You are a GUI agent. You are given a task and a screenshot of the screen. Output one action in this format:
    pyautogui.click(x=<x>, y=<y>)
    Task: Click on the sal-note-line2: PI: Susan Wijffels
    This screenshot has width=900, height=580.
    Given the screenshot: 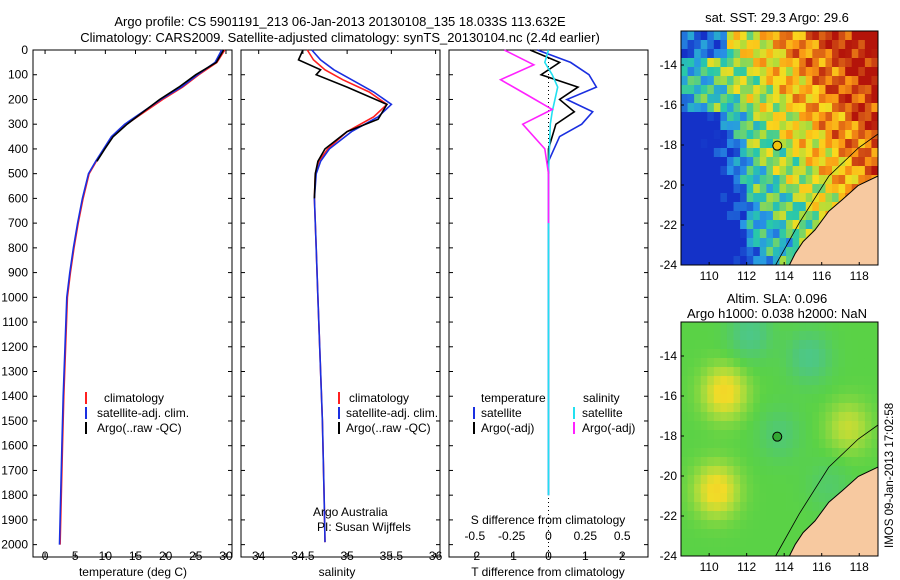 What is the action you would take?
    pyautogui.click(x=364, y=527)
    